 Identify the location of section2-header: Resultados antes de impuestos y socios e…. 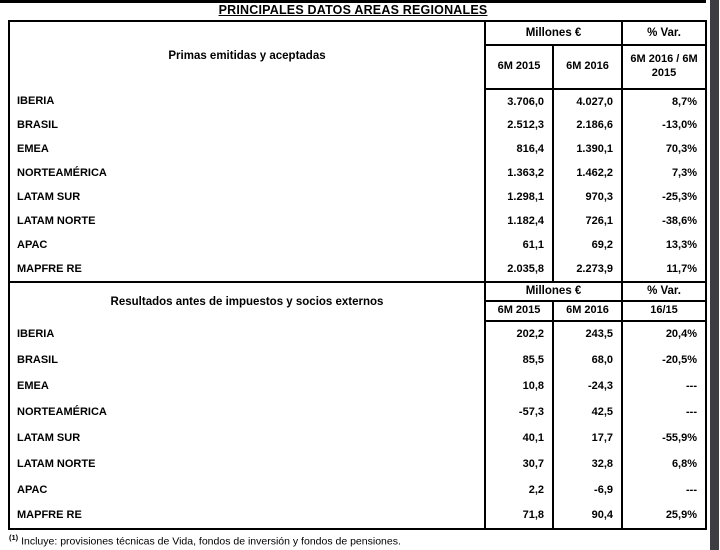
(358, 301).